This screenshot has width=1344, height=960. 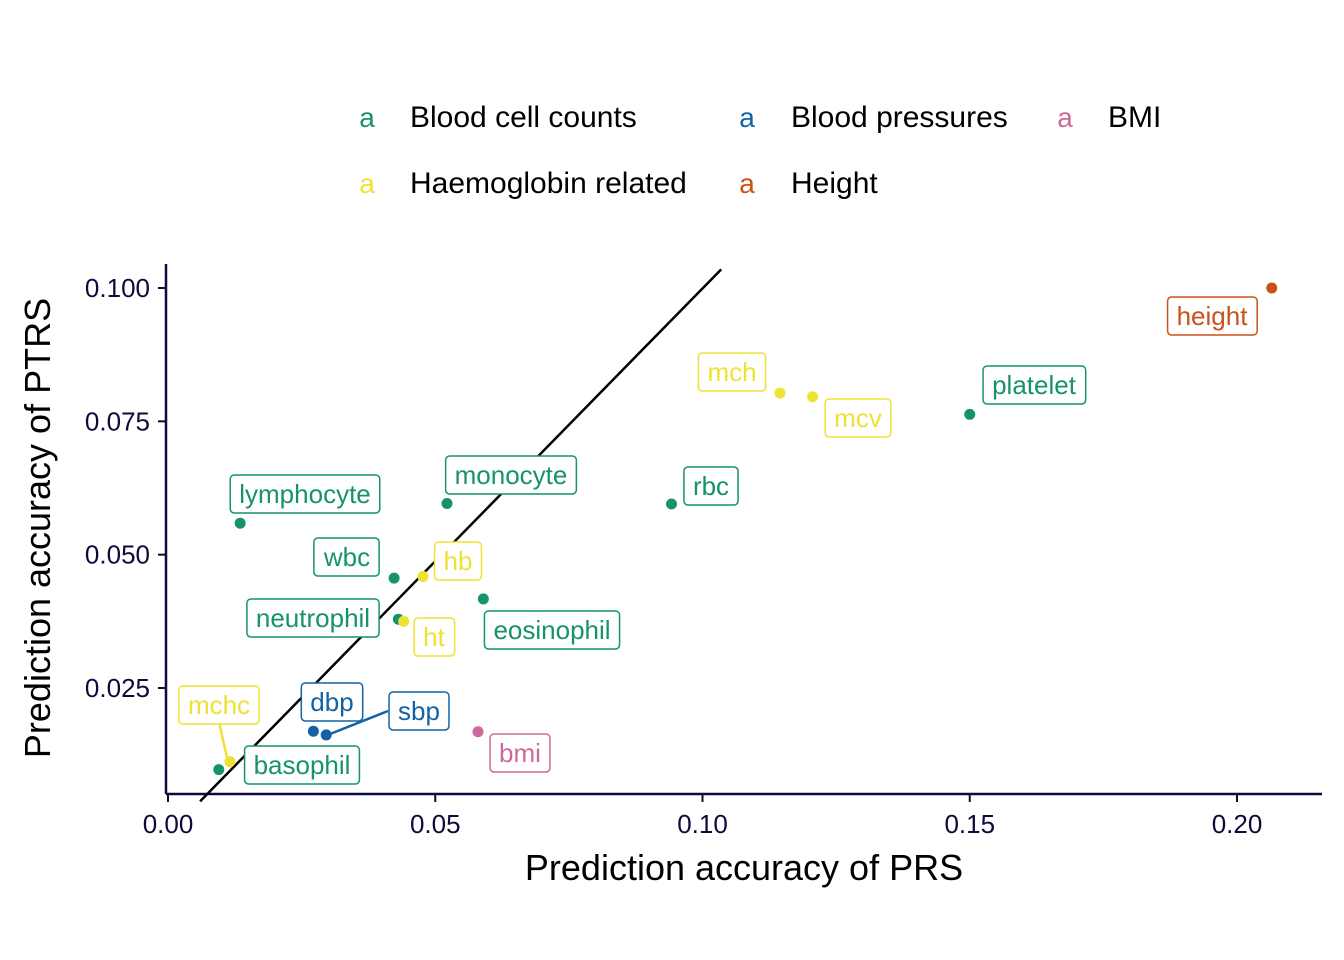 What do you see at coordinates (326, 735) in the screenshot?
I see `point-sbp` at bounding box center [326, 735].